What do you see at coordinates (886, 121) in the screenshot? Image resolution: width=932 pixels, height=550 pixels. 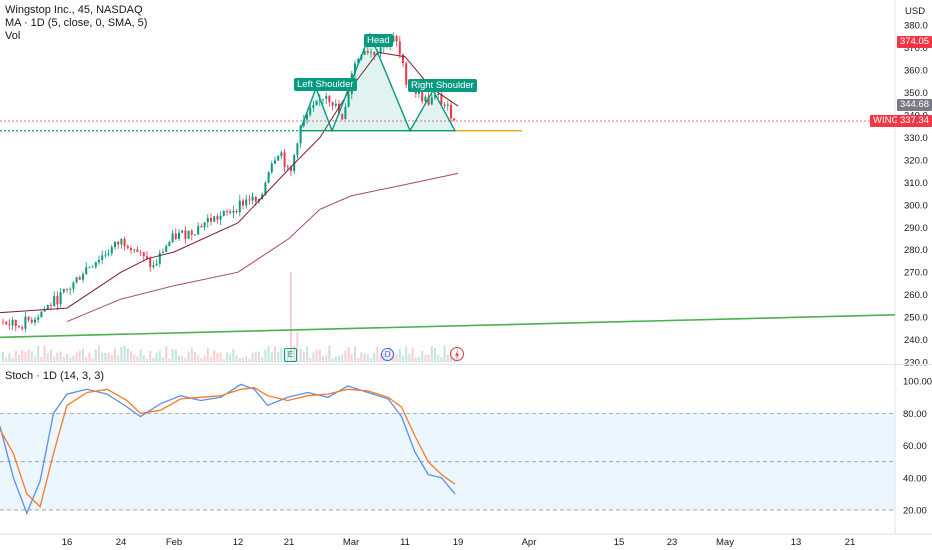 I see `symbol-tag: WING` at bounding box center [886, 121].